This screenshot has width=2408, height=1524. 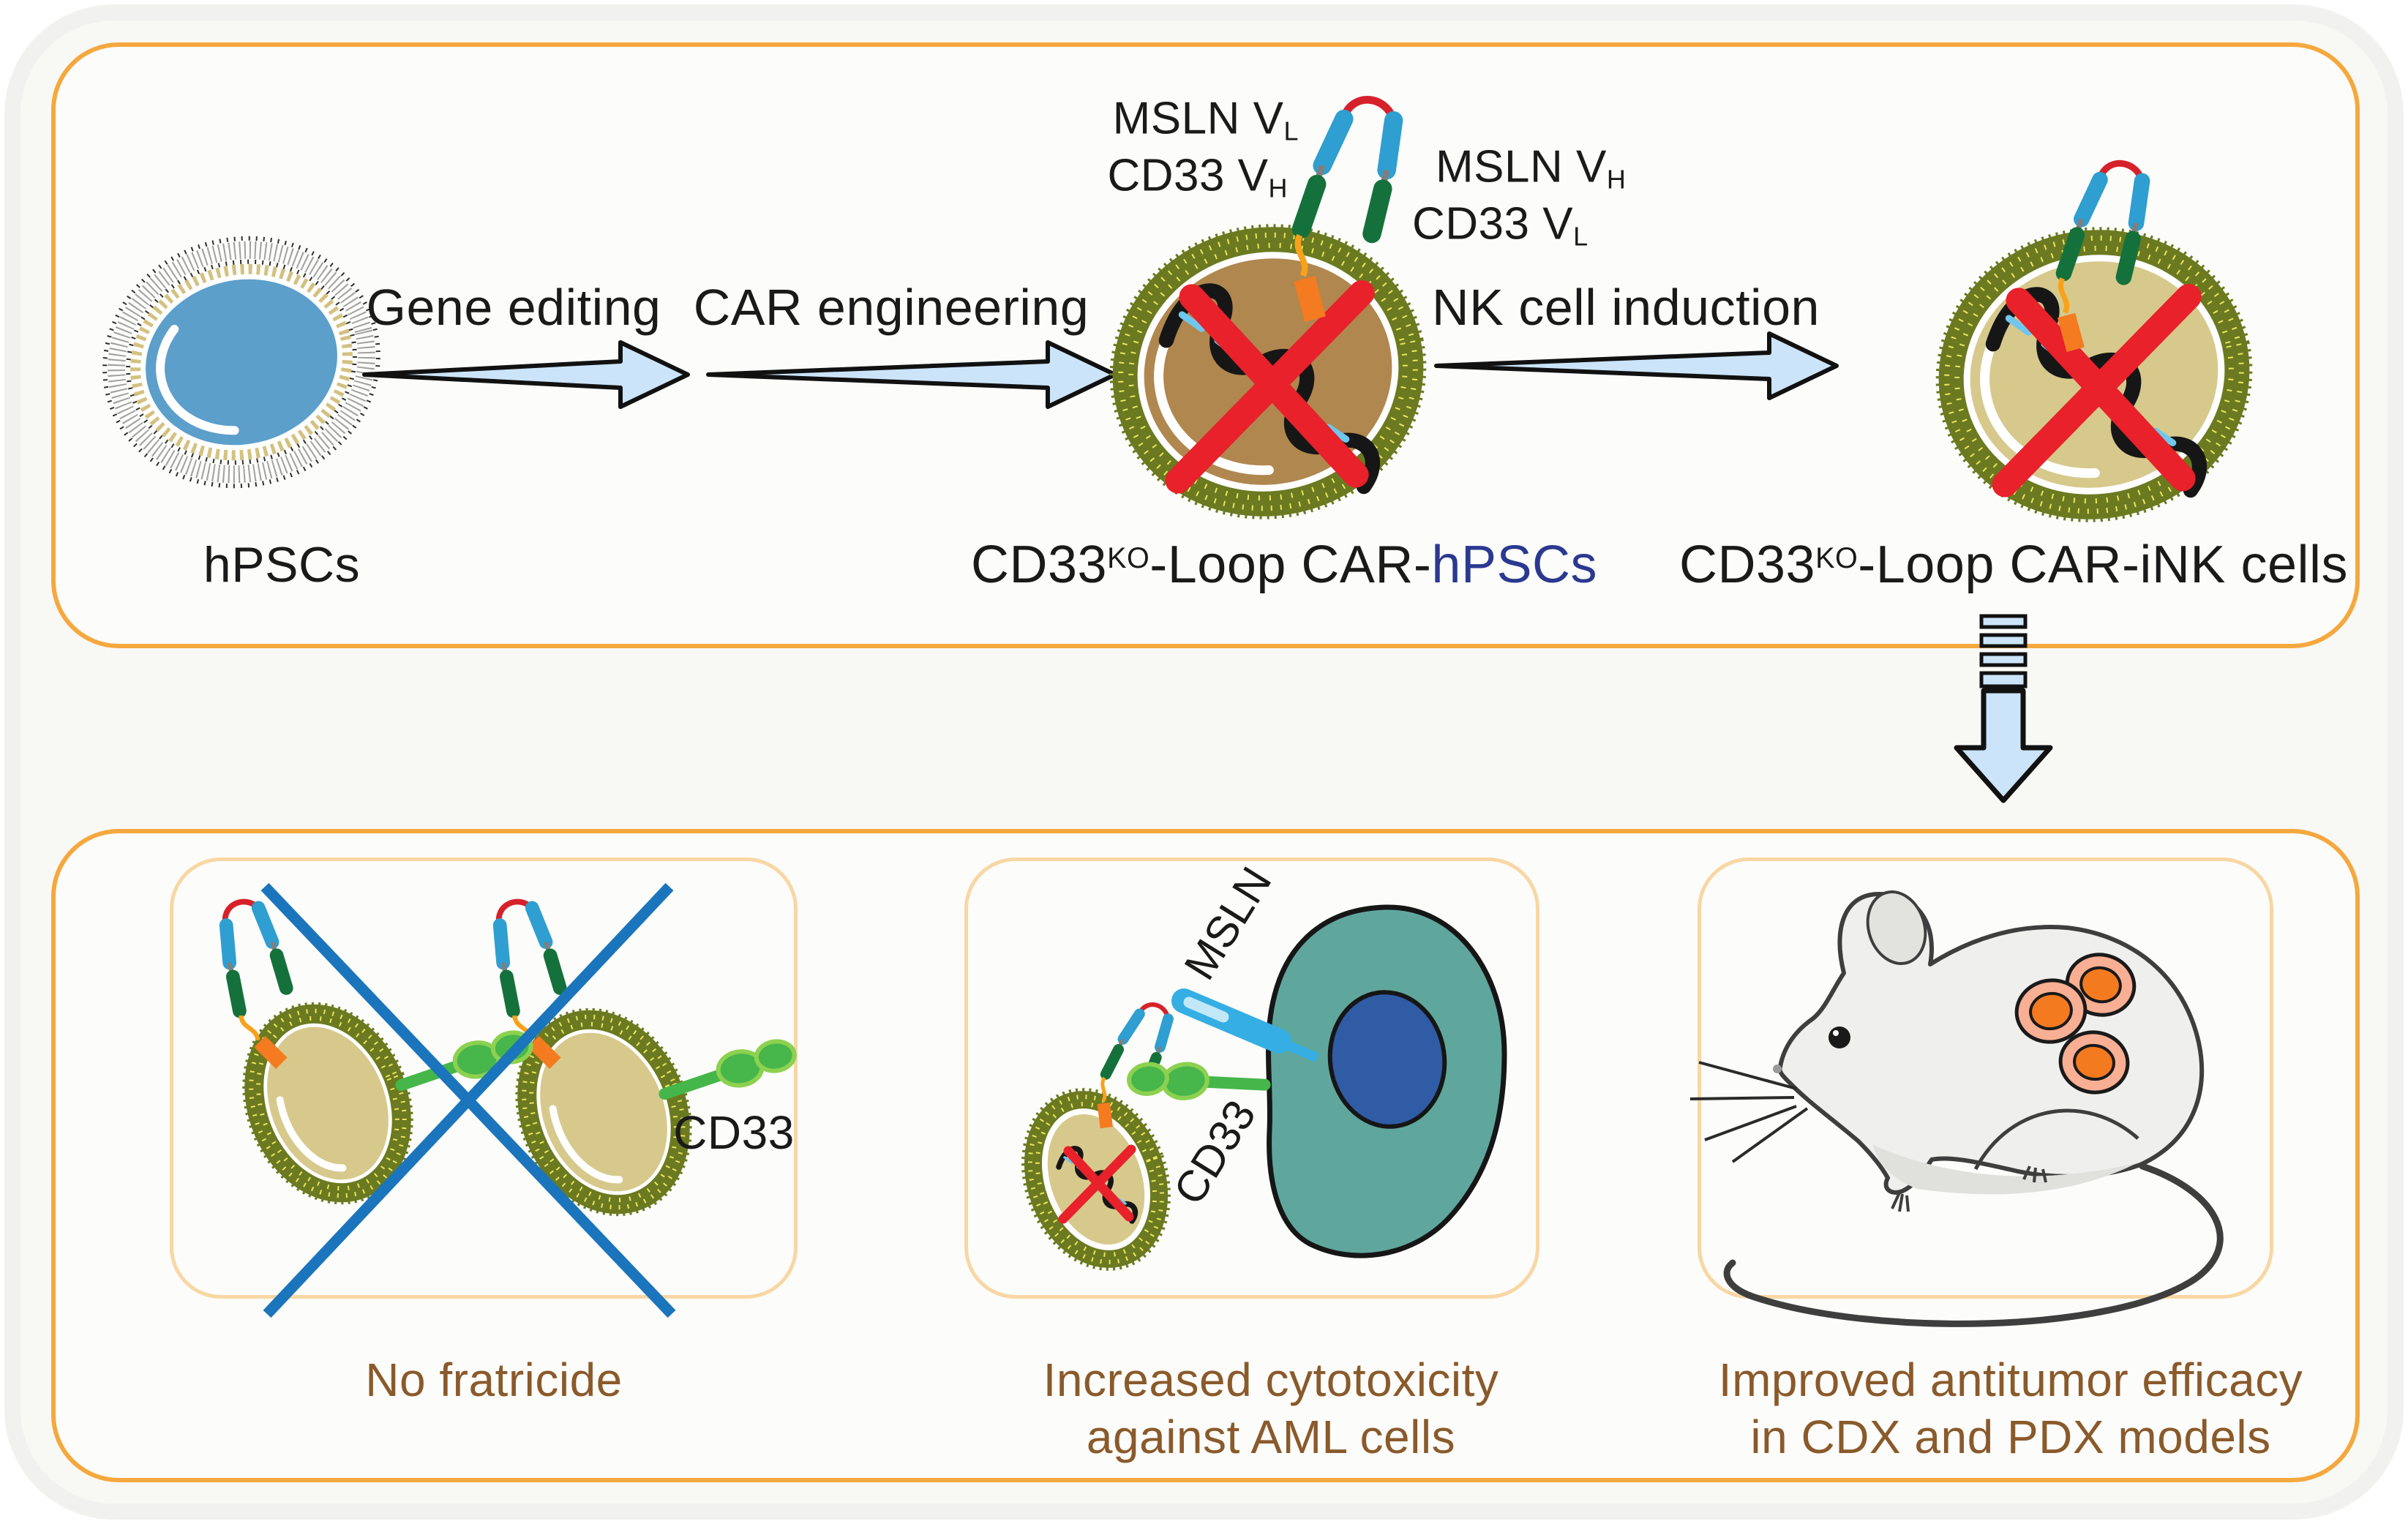 I want to click on gene-editing-label: Gene editing, so click(x=513, y=307).